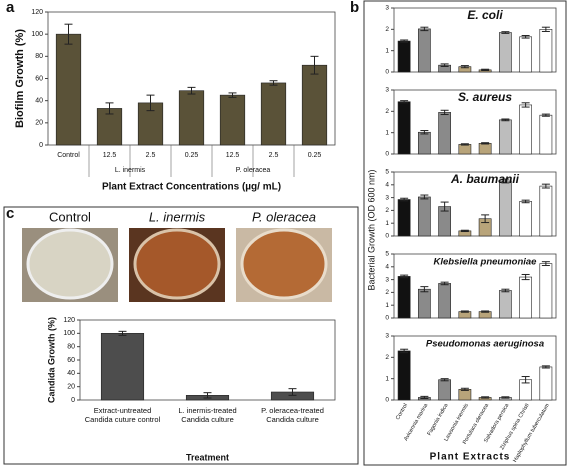  What do you see at coordinates (470, 457) in the screenshot?
I see `x-axis-label: Plant Extracts` at bounding box center [470, 457].